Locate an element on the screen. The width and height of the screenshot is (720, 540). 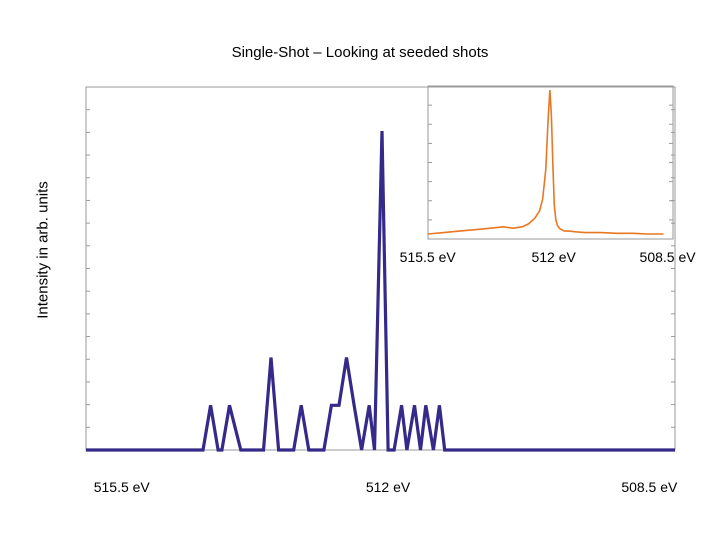
main-tick-label: 508.5 eV is located at coordinates (649, 487).